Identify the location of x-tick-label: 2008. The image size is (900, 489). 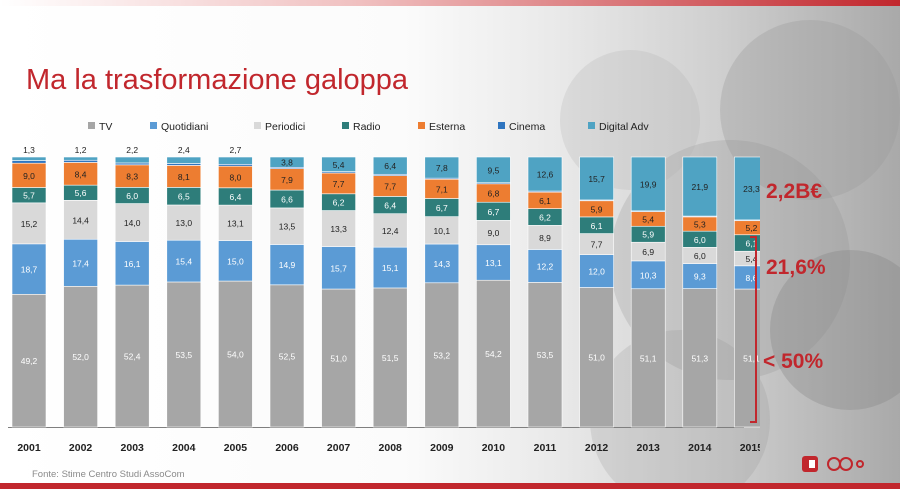
(391, 448).